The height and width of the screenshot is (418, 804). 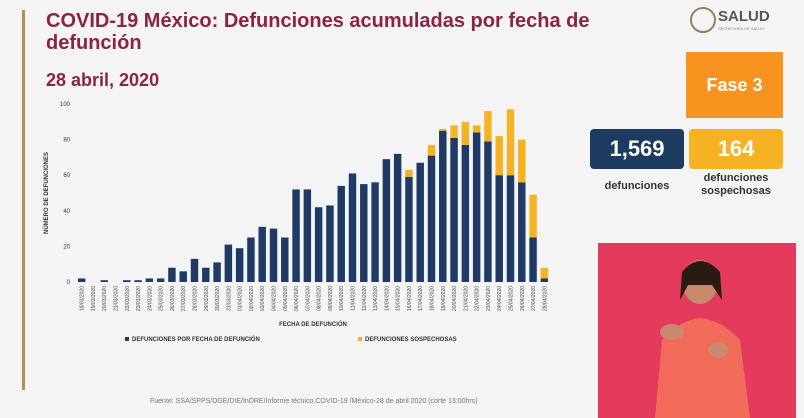 I want to click on y-tick-label: 20, so click(x=66, y=247).